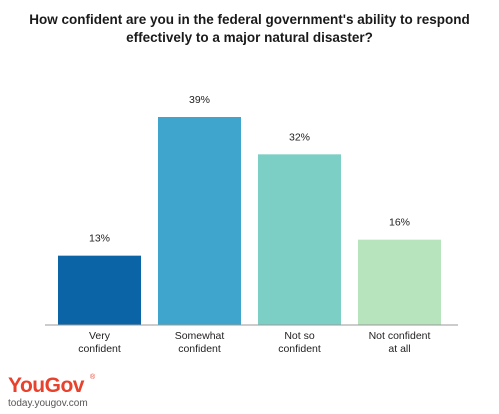  I want to click on value-label-3: 32%, so click(299, 137).